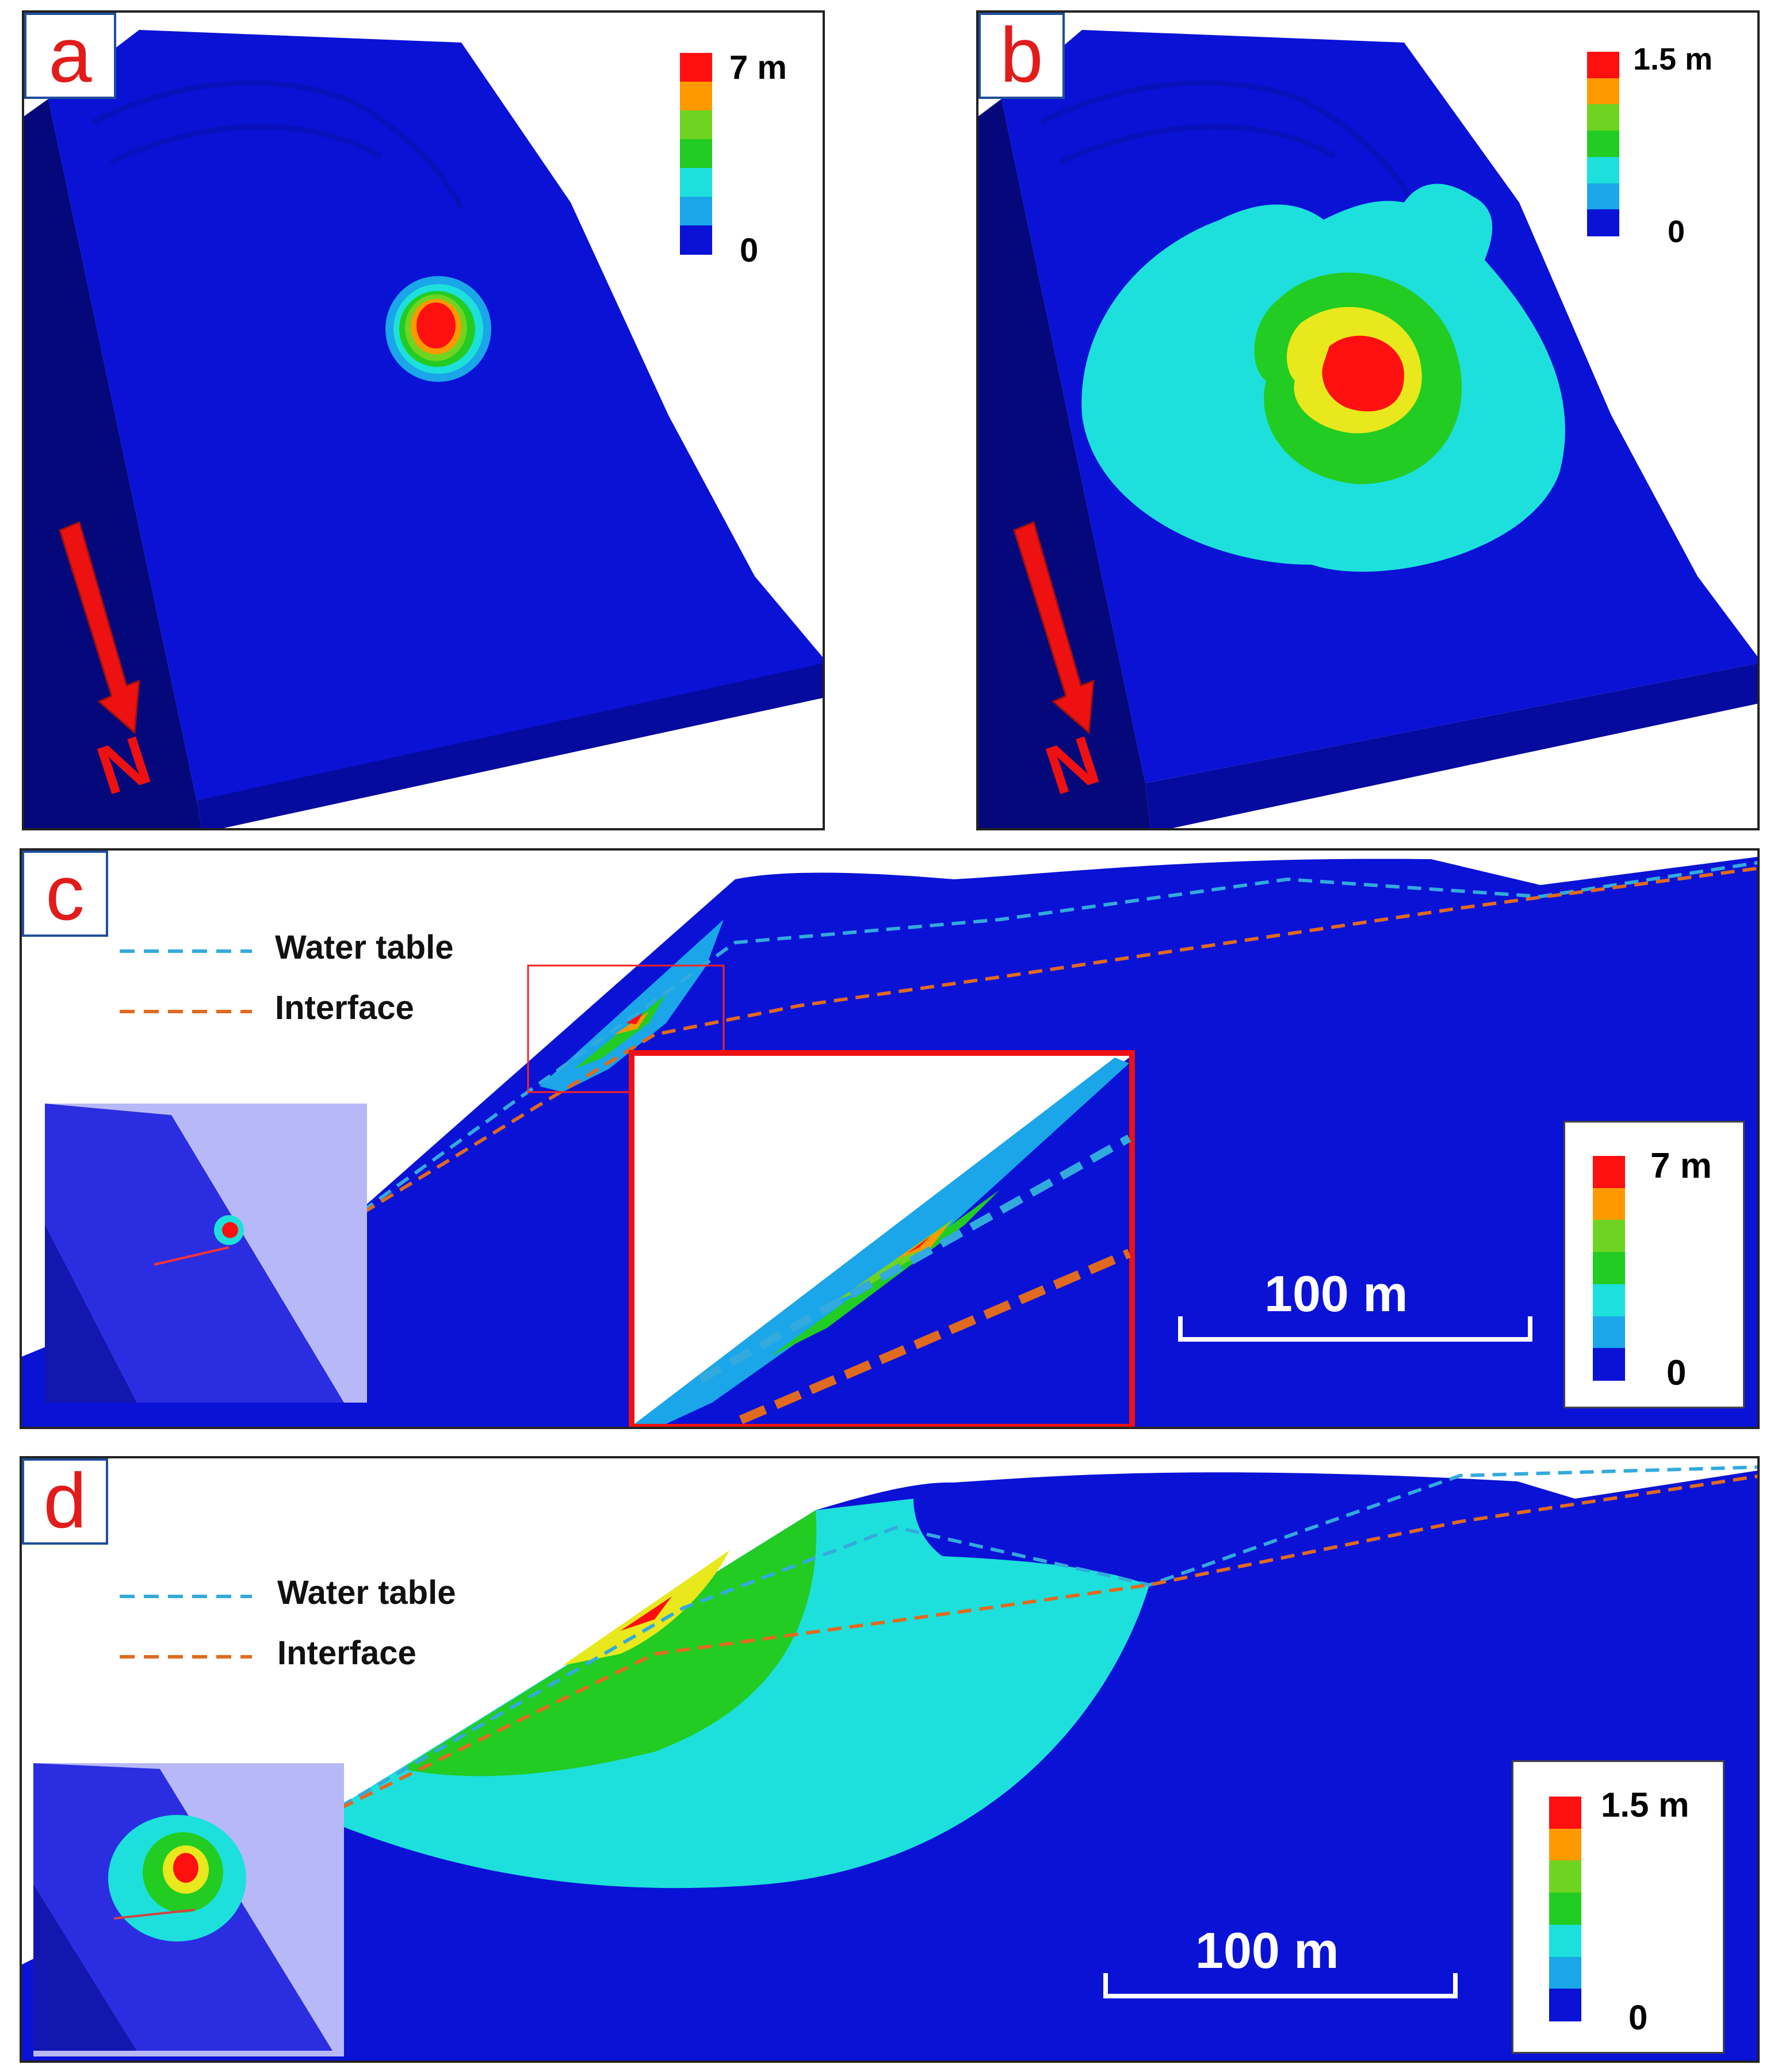  Describe the element at coordinates (365, 947) in the screenshot. I see `water-table-label-c: Water table` at that location.